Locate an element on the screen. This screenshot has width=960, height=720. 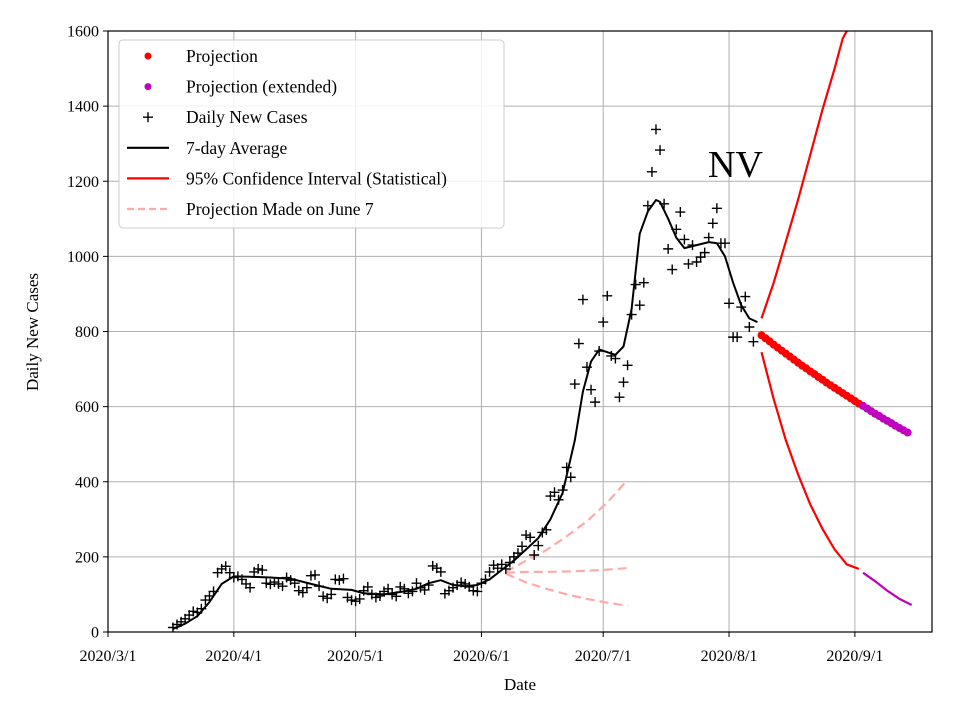
y-tick-label: 400 is located at coordinates (87, 482).